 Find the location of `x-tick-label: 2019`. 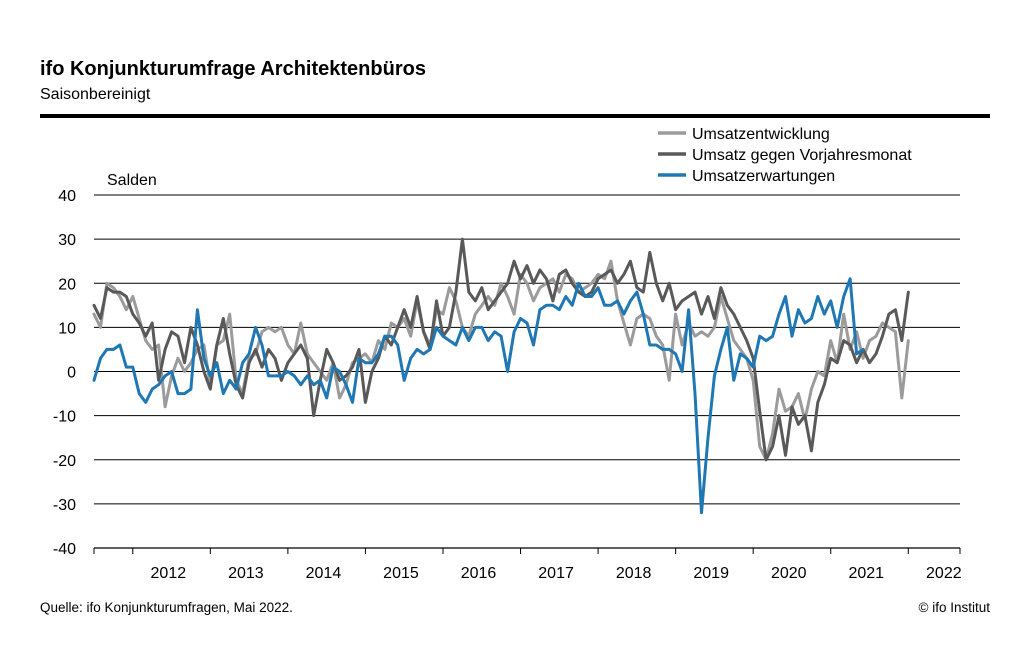

x-tick-label: 2019 is located at coordinates (711, 573).